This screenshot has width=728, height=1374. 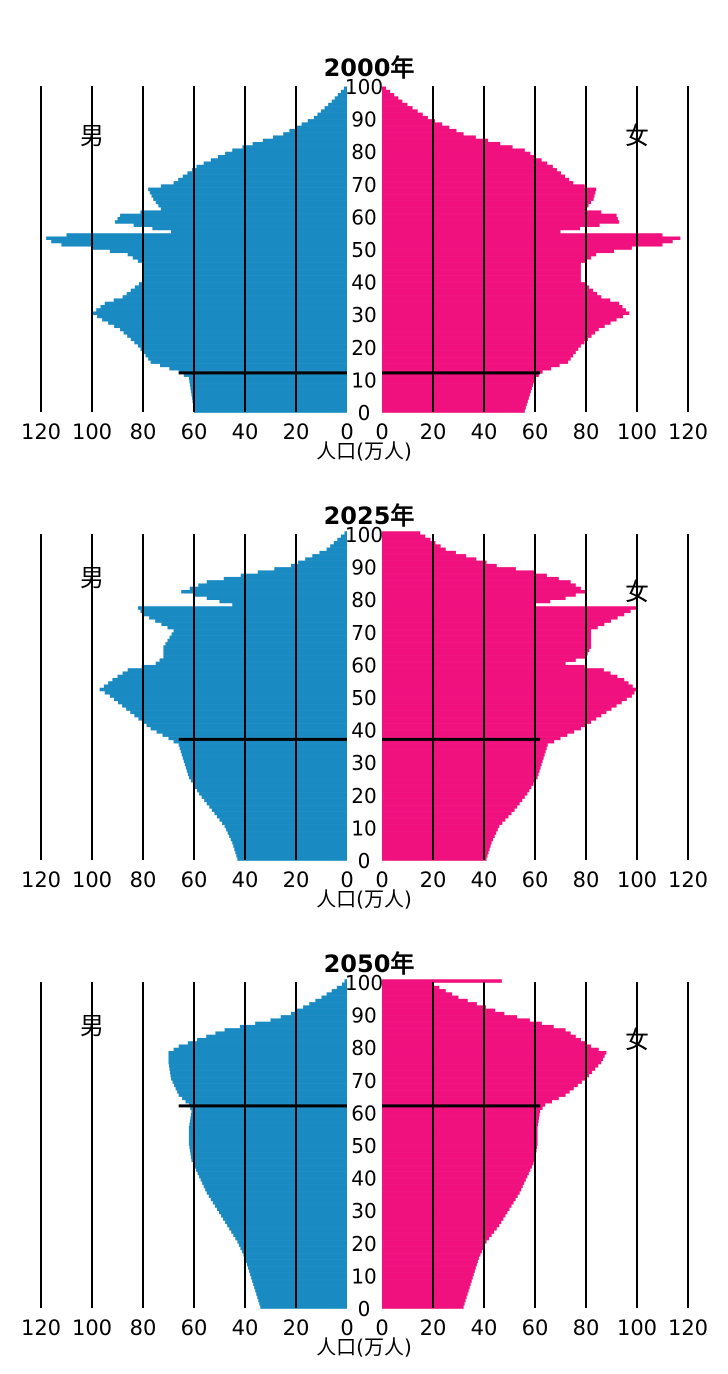 I want to click on bars, so click(x=387, y=1144).